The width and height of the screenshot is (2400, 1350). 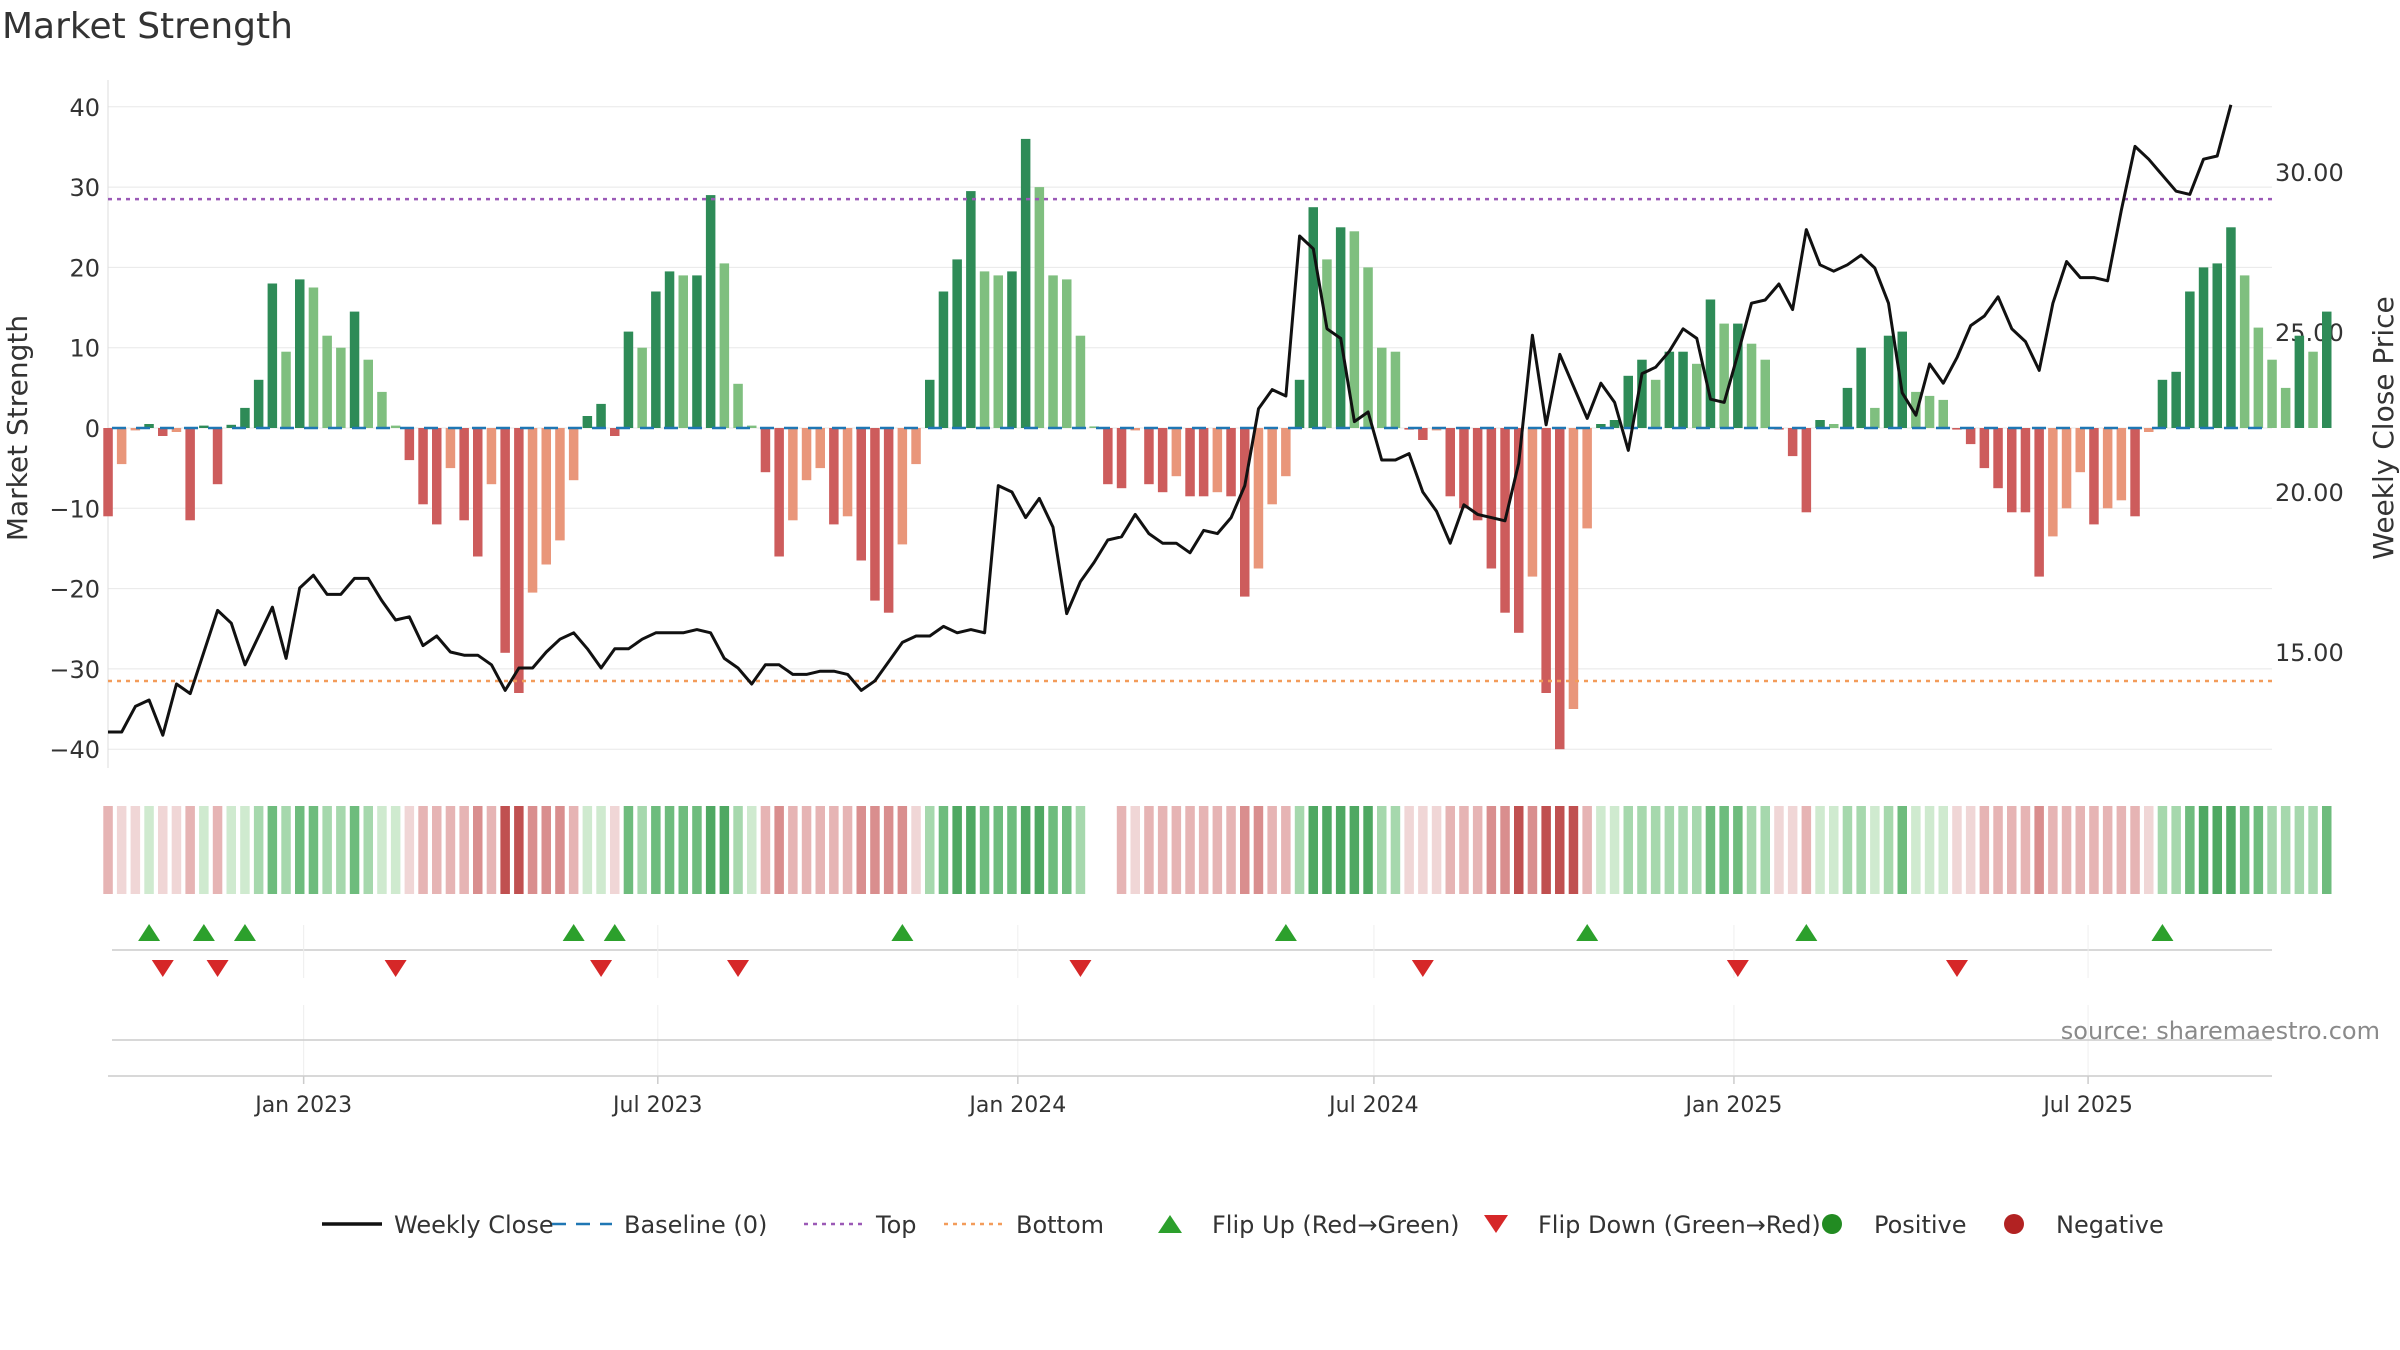 I want to click on legend-label: Bottom, so click(x=1060, y=1225).